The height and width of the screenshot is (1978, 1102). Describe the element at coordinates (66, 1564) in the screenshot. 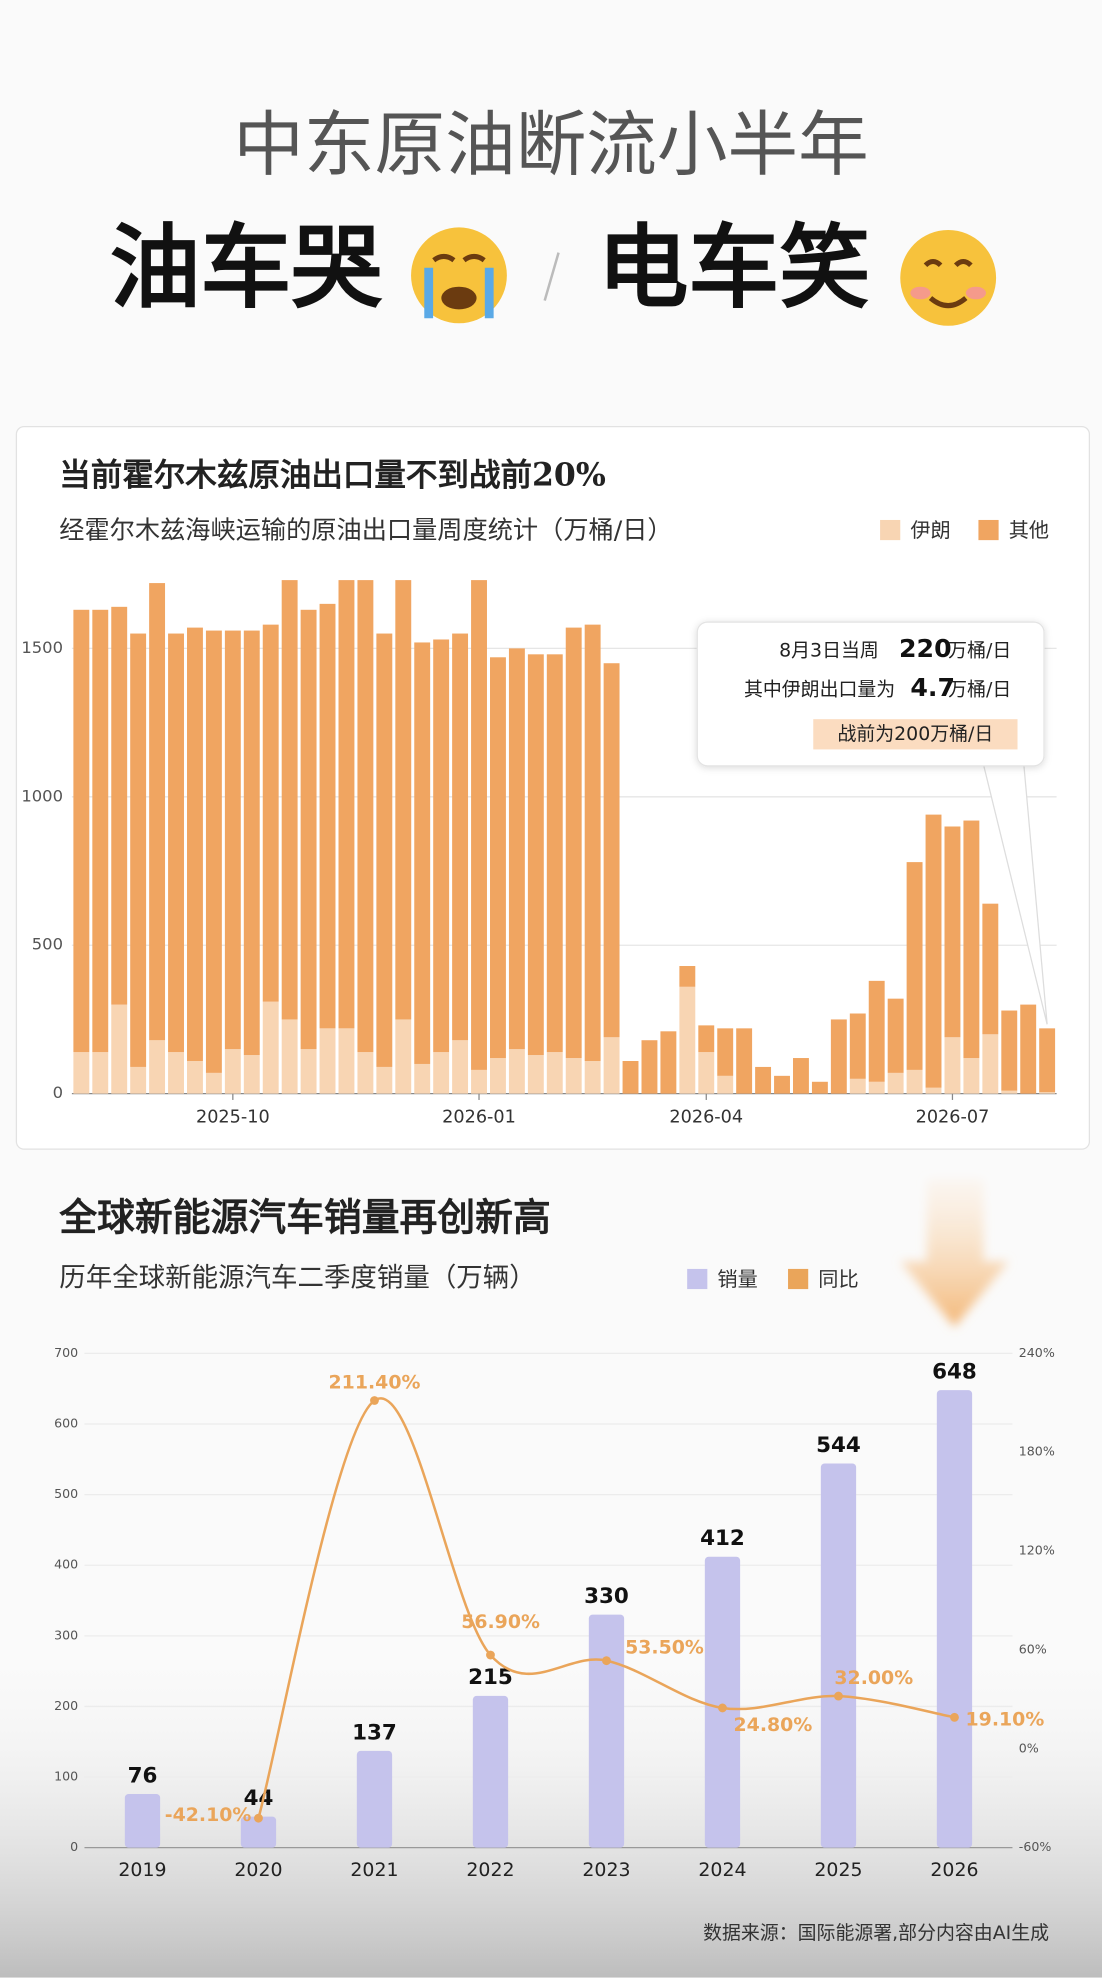

I see `y-tick-label: 400` at that location.